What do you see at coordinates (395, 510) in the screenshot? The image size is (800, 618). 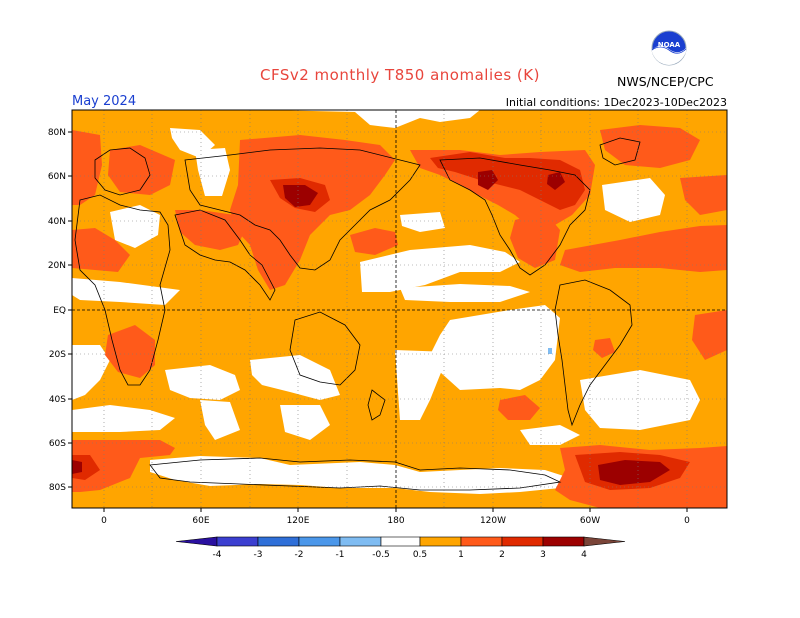 I see `lon-ticks` at bounding box center [395, 510].